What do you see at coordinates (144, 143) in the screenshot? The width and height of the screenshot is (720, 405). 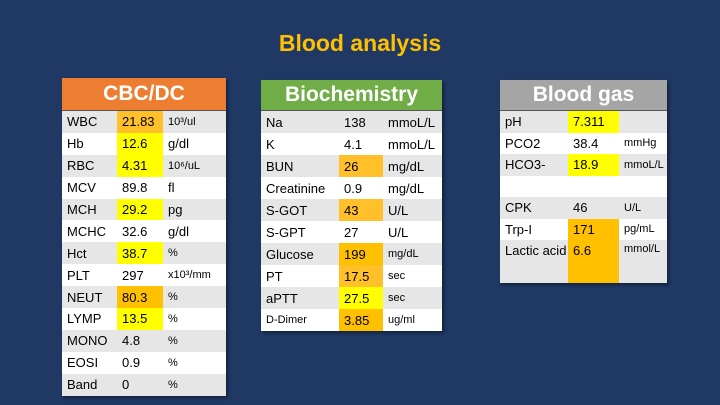 I see `table-row: Hb 12.6 g/dl` at bounding box center [144, 143].